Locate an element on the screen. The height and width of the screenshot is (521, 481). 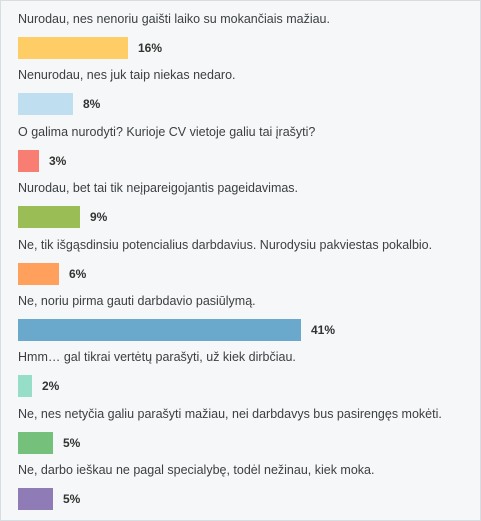
bar-row: 41% is located at coordinates (176, 330).